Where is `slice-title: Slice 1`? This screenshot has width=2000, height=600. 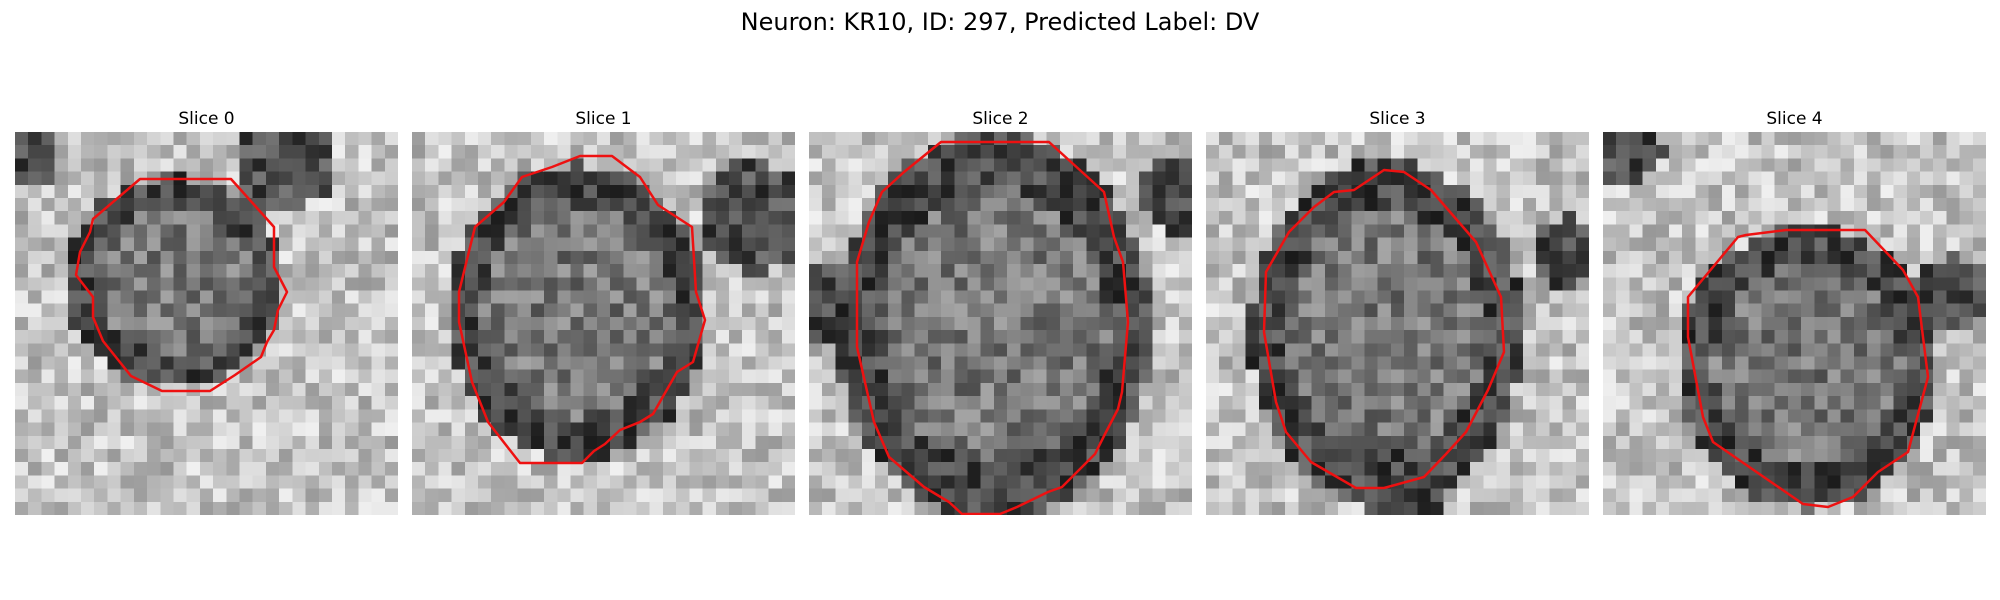
slice-title: Slice 1 is located at coordinates (603, 119).